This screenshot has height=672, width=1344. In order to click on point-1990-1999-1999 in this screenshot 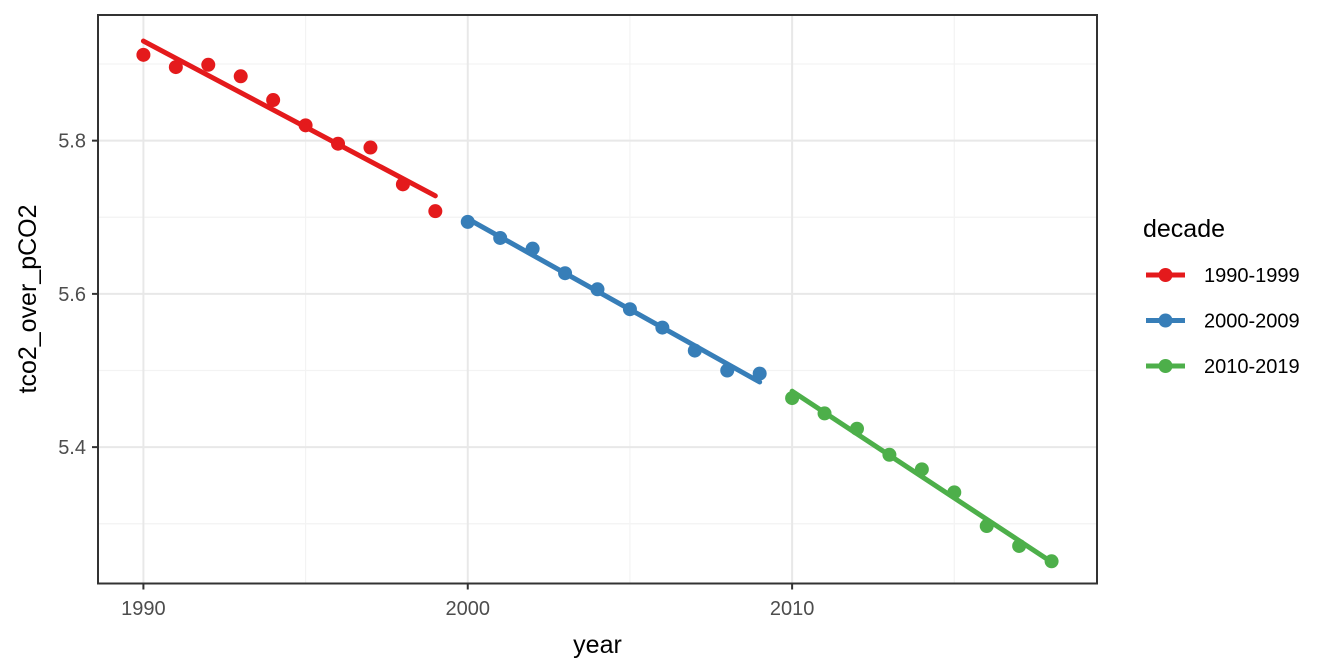, I will do `click(435, 211)`.